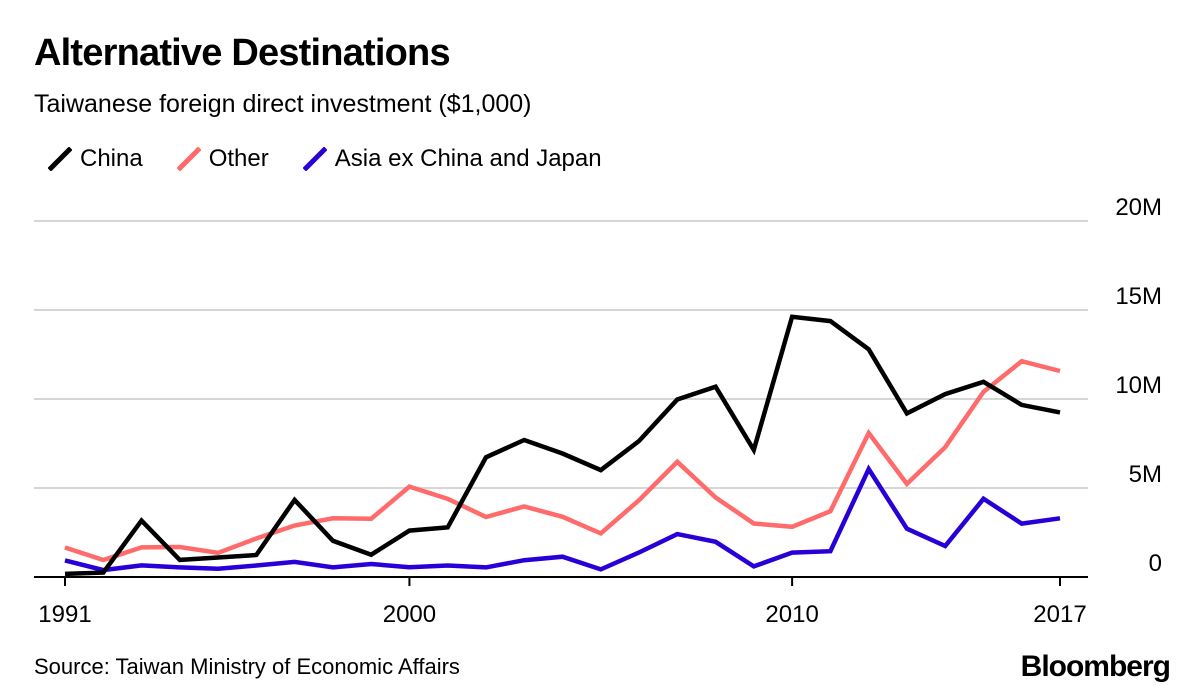  I want to click on series-line-asia-ex-china-and-japan, so click(562, 518).